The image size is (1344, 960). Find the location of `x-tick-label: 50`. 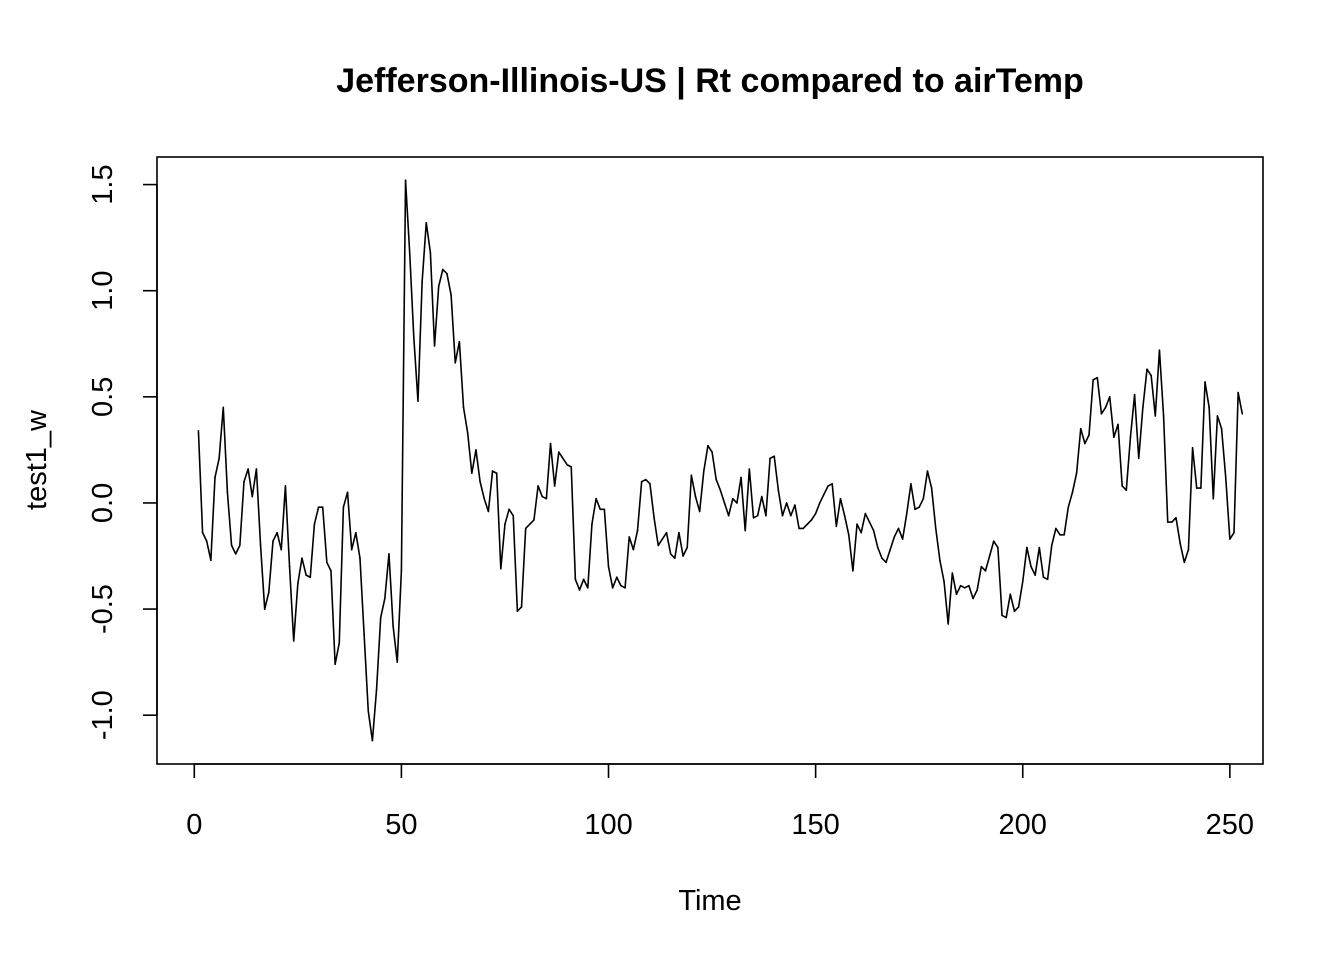

x-tick-label: 50 is located at coordinates (401, 825).